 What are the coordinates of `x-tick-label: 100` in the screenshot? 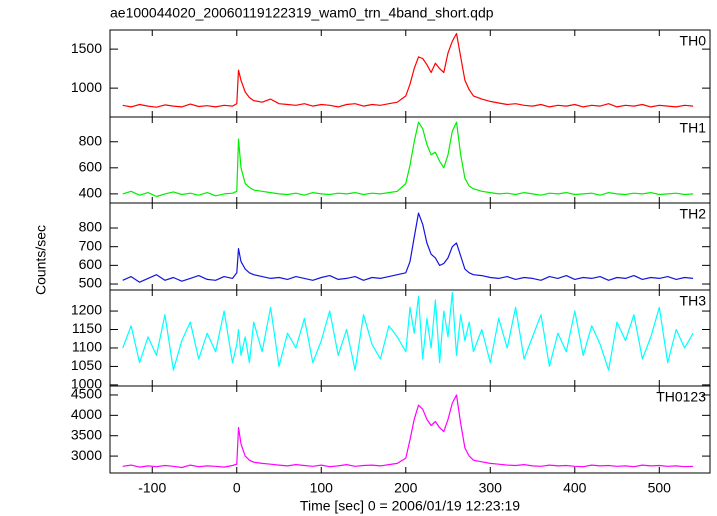 It's located at (322, 488).